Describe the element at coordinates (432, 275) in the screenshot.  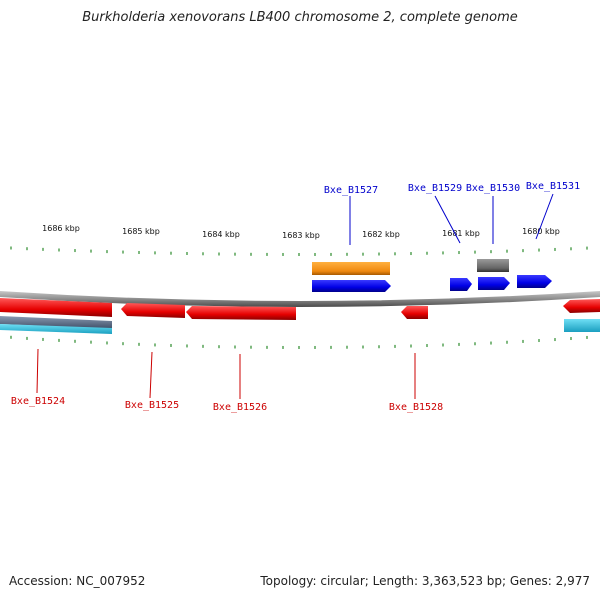
I see `forward-strand-features` at that location.